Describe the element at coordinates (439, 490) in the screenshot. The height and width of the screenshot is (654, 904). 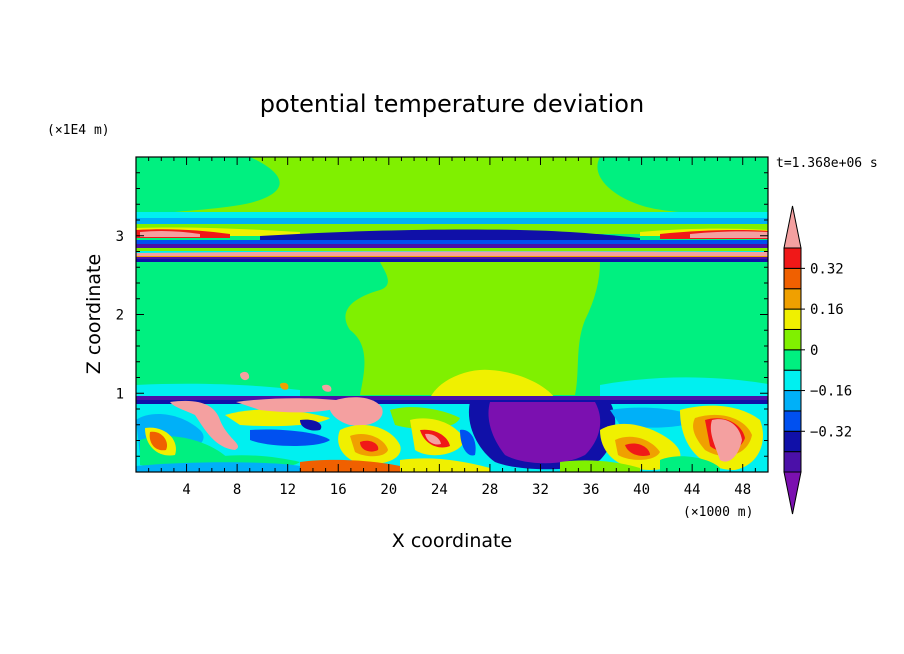
I see `x-tick-label: 24` at that location.